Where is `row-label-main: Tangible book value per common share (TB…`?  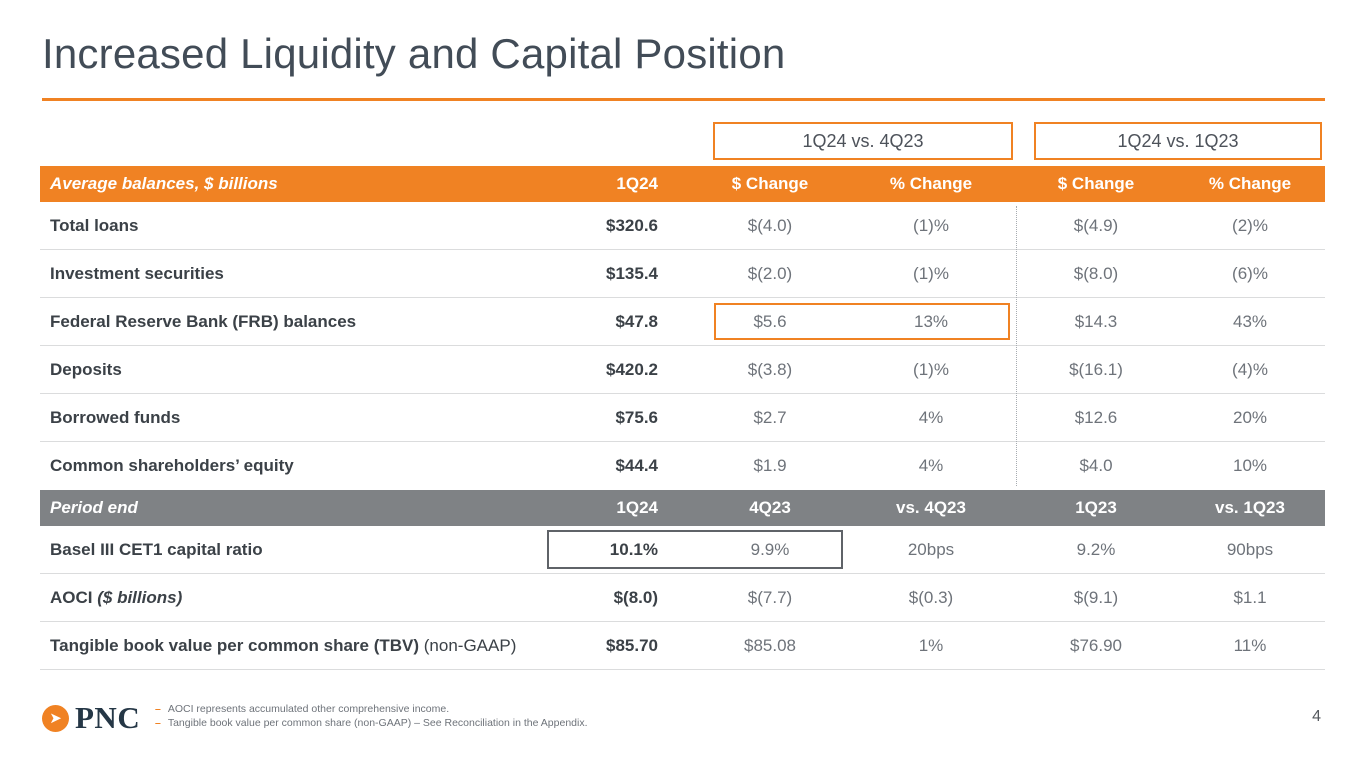 row-label-main: Tangible book value per common share (TB… is located at coordinates (235, 645).